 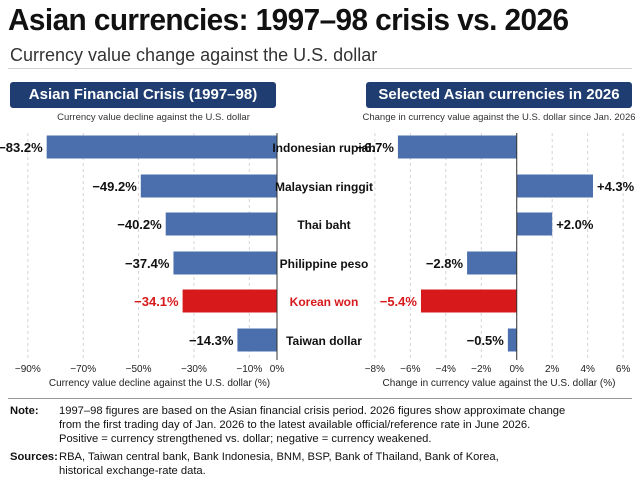 What do you see at coordinates (143, 95) in the screenshot?
I see `left-panel-title: Asian Financial Crisis (1997–98)` at bounding box center [143, 95].